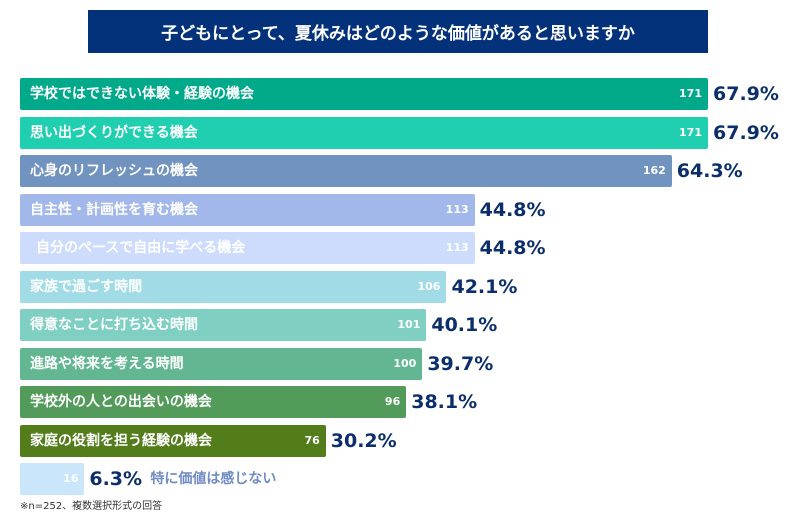 The width and height of the screenshot is (800, 517). What do you see at coordinates (91, 506) in the screenshot?
I see `footnote: ※n=252、複数選択形式の回答` at bounding box center [91, 506].